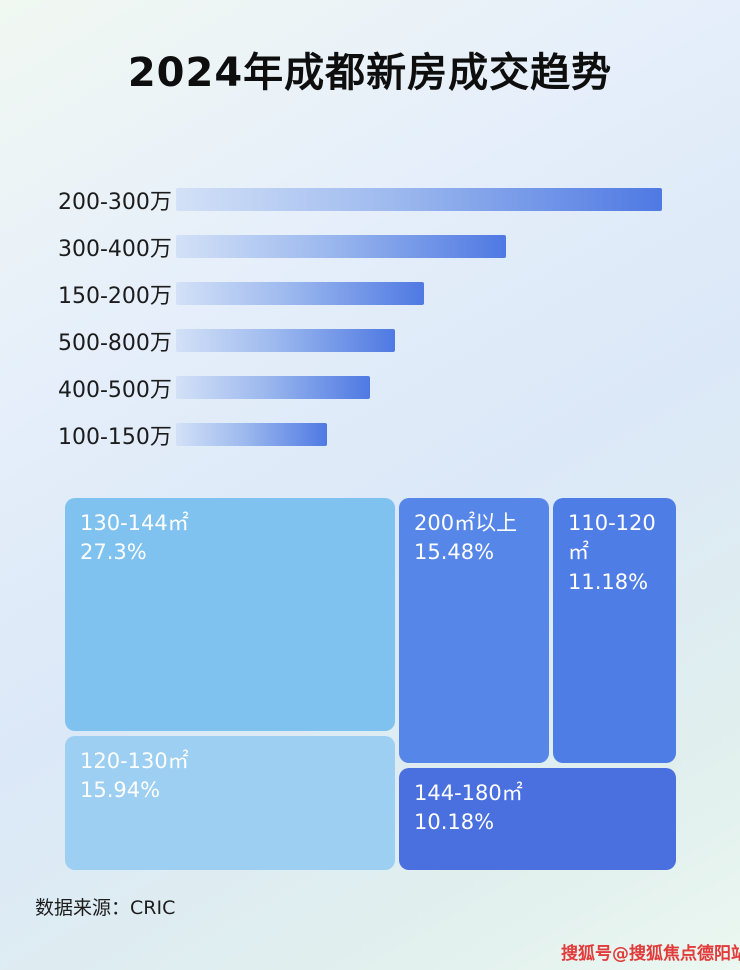 The width and height of the screenshot is (740, 970). What do you see at coordinates (115, 249) in the screenshot?
I see `bar-label: 300-400万` at bounding box center [115, 249].